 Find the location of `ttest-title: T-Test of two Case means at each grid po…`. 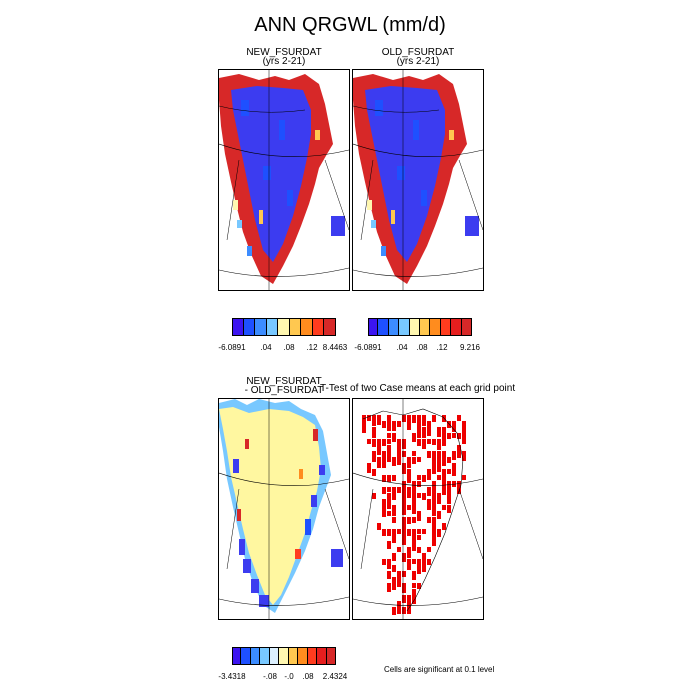

ttest-title: T-Test of two Case means at each grid po… is located at coordinates (418, 388).